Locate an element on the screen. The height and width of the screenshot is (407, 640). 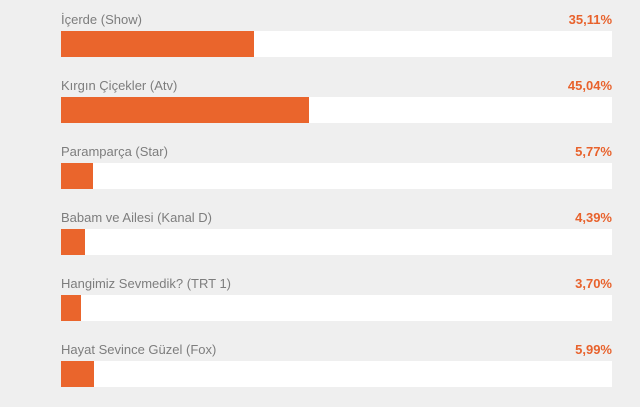
option-header: Babam ve Ailesi (Kanal D) 4,39% is located at coordinates (336, 219).